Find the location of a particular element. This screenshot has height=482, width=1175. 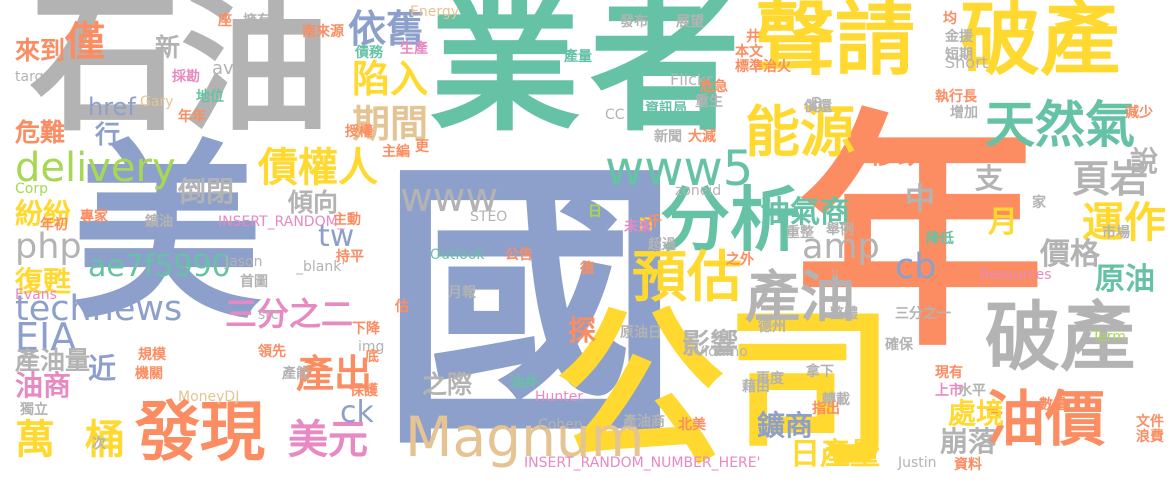

word-duli: 獨立 is located at coordinates (34, 410).